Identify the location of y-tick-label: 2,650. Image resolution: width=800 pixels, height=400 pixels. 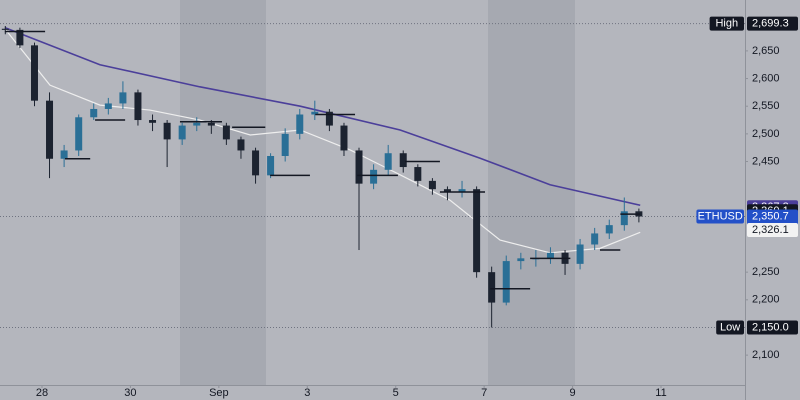
(766, 51).